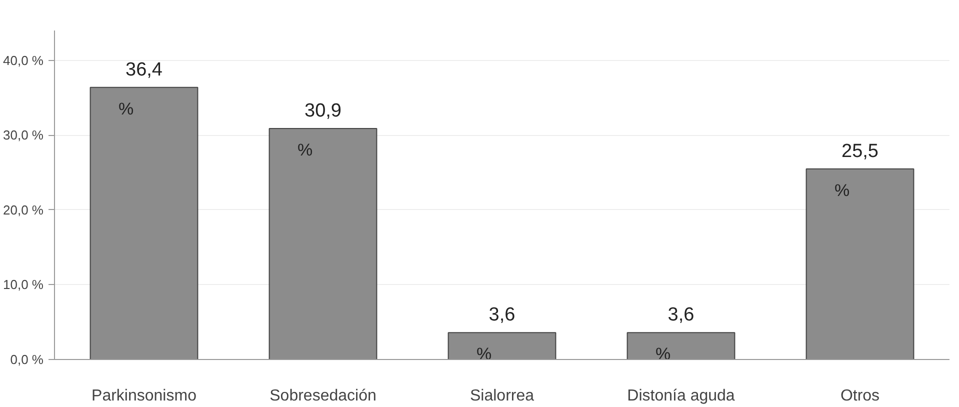 Image resolution: width=959 pixels, height=407 pixels. I want to click on text: 25,5 %, so click(856, 170).